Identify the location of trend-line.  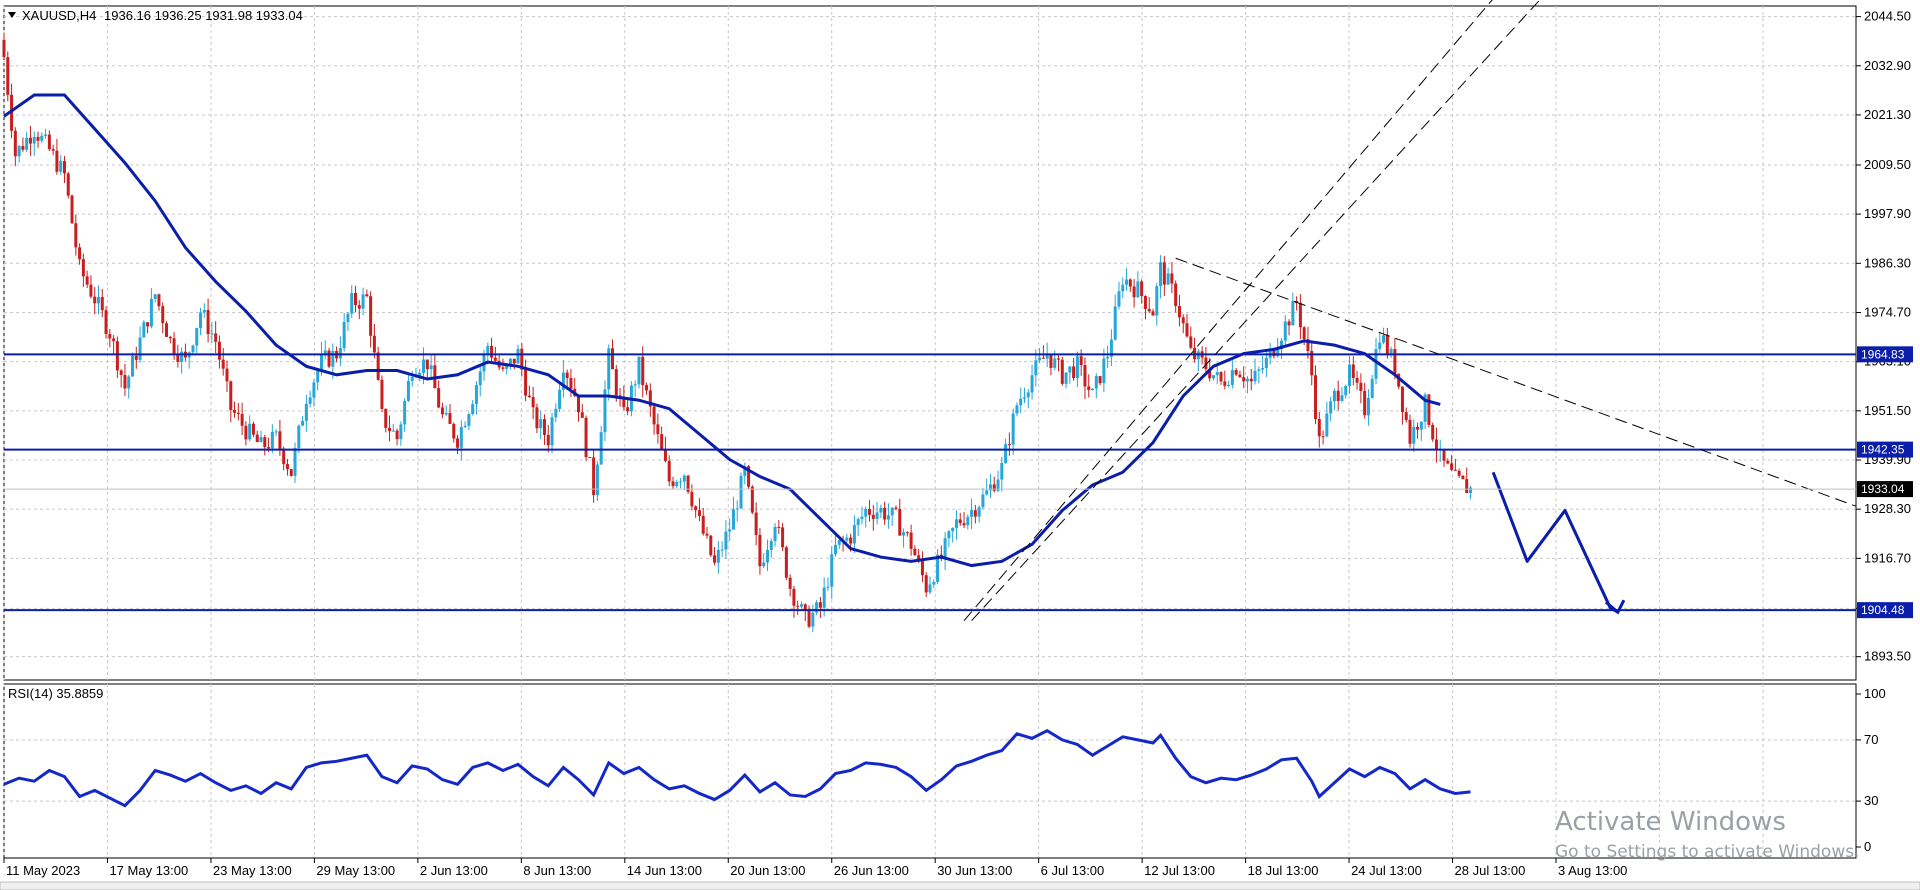
(1516, 382).